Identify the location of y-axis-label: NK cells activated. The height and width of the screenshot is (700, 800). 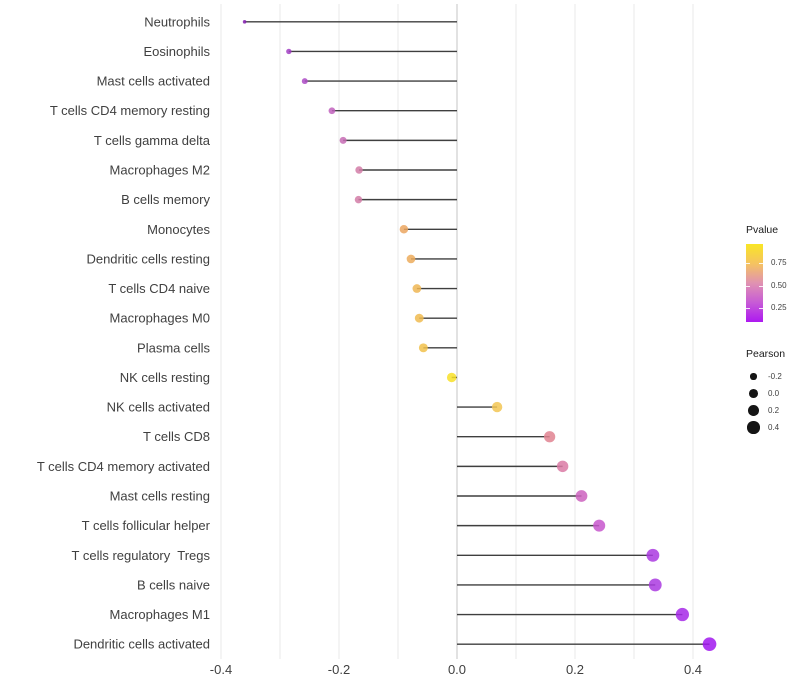
(158, 407).